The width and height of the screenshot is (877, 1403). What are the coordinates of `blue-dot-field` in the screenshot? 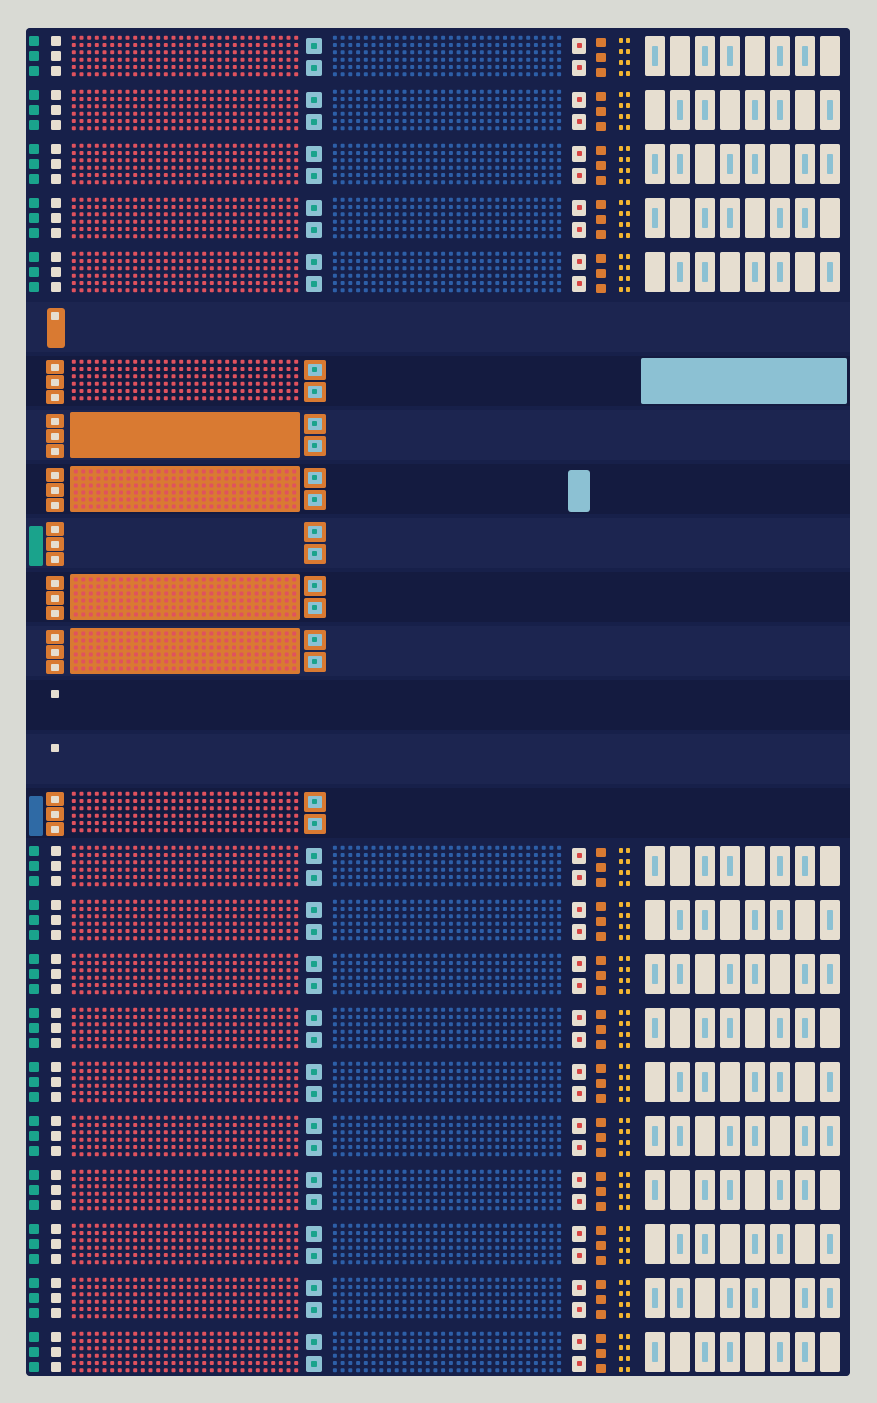 It's located at (447, 272).